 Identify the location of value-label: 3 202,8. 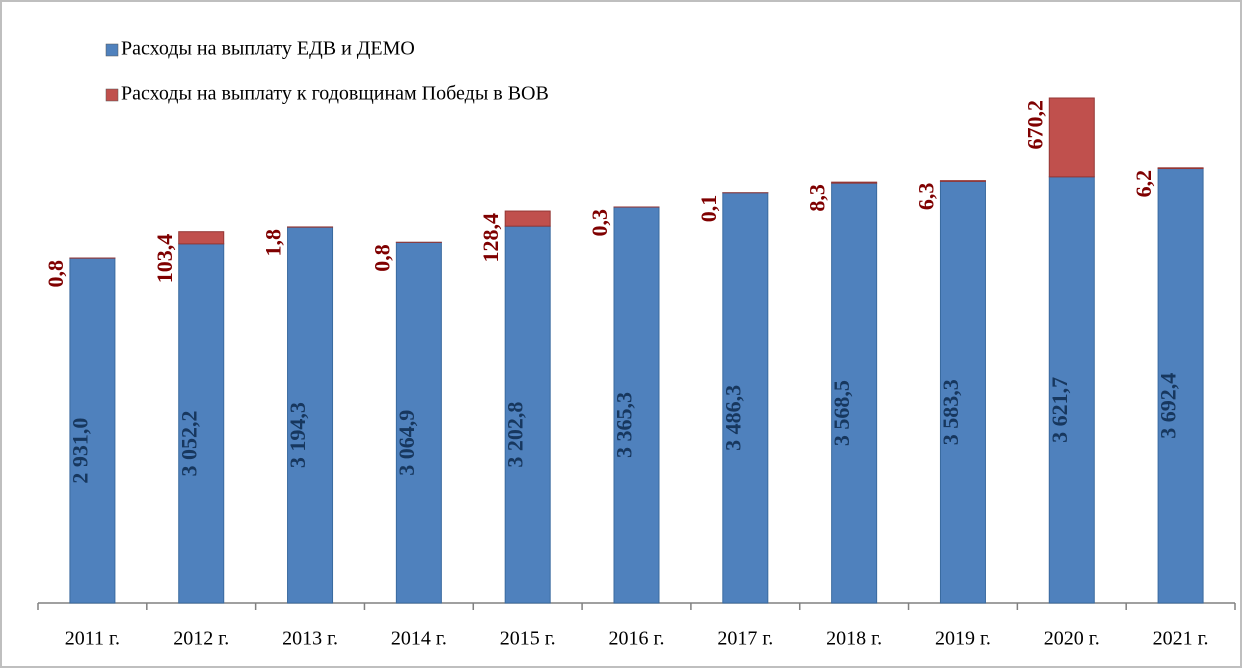
(515, 435).